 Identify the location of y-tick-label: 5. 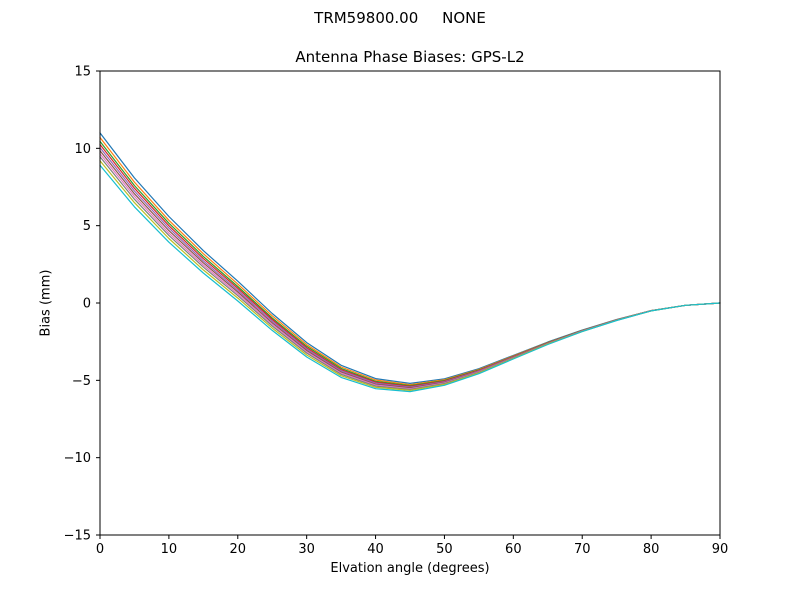
(87, 226).